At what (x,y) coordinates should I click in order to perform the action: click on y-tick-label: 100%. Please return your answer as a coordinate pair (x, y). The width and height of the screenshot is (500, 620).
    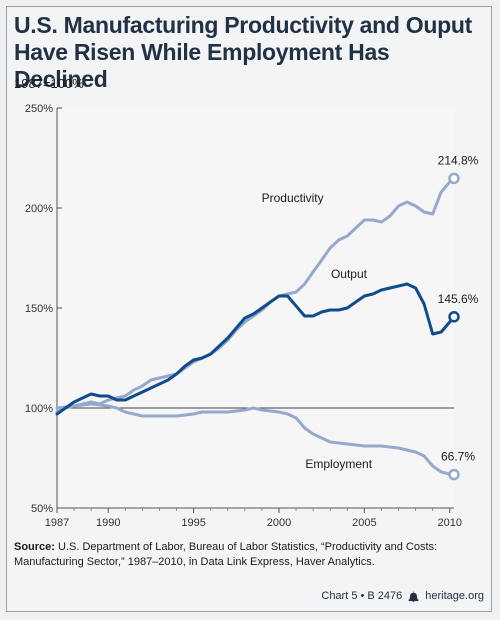
    Looking at the image, I should click on (39, 409).